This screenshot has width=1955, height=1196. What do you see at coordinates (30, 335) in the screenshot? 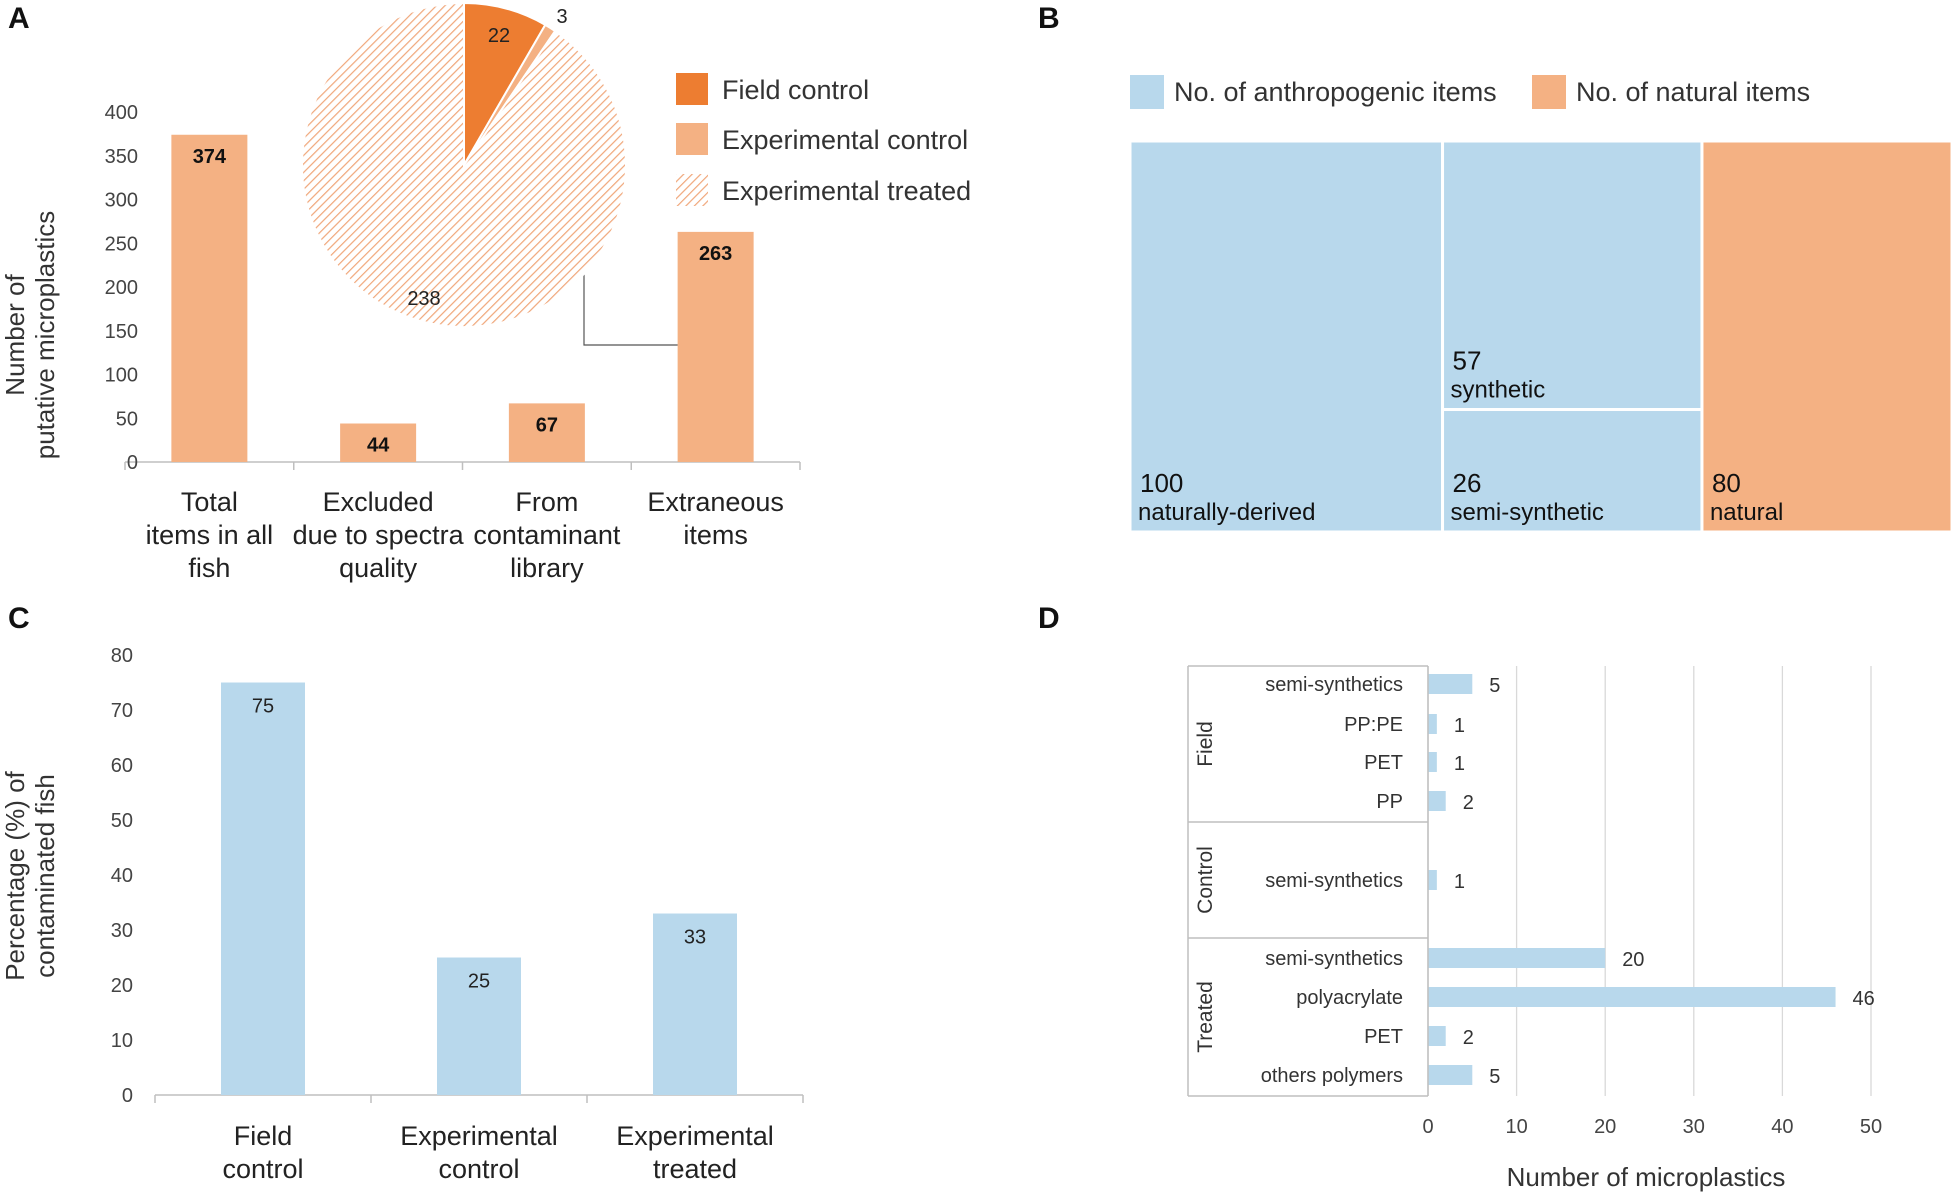
I see `y-axis-title: Number ofputative microplastics` at bounding box center [30, 335].